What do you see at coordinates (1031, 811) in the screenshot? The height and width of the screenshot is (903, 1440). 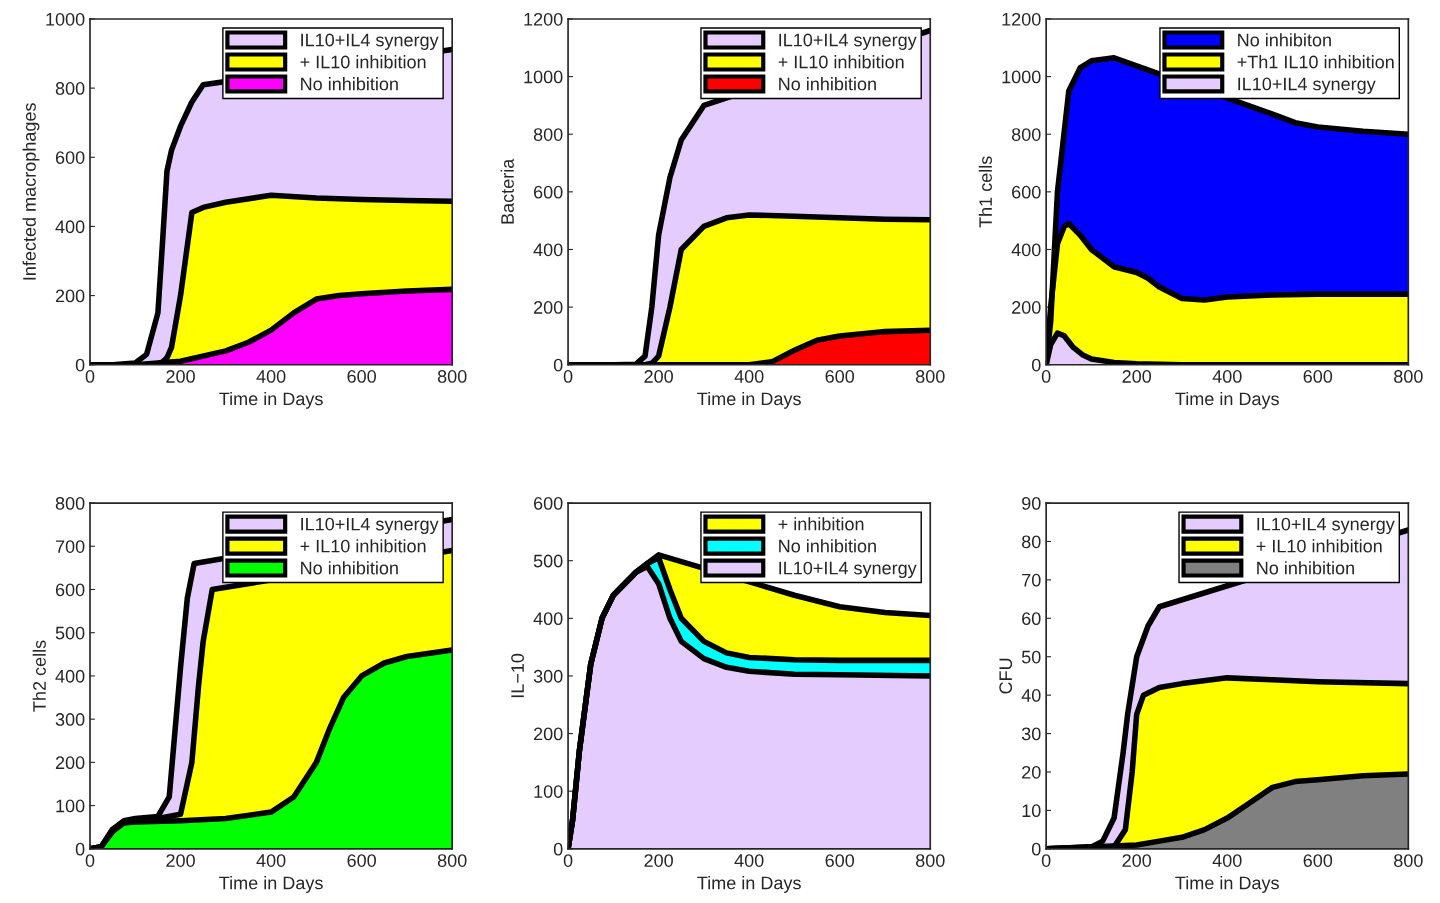 I see `y-tick-label: 10` at bounding box center [1031, 811].